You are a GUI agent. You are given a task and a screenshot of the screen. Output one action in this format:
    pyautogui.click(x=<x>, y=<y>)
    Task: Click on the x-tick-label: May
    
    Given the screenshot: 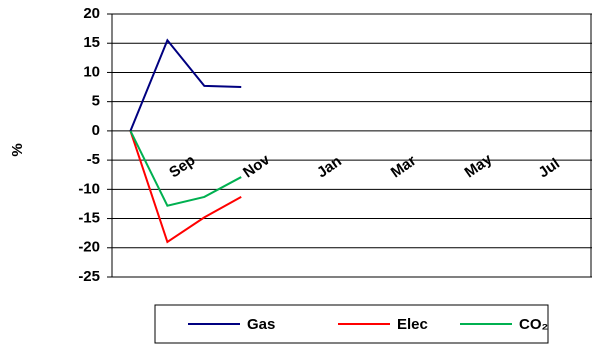 What is the action you would take?
    pyautogui.click(x=479, y=165)
    